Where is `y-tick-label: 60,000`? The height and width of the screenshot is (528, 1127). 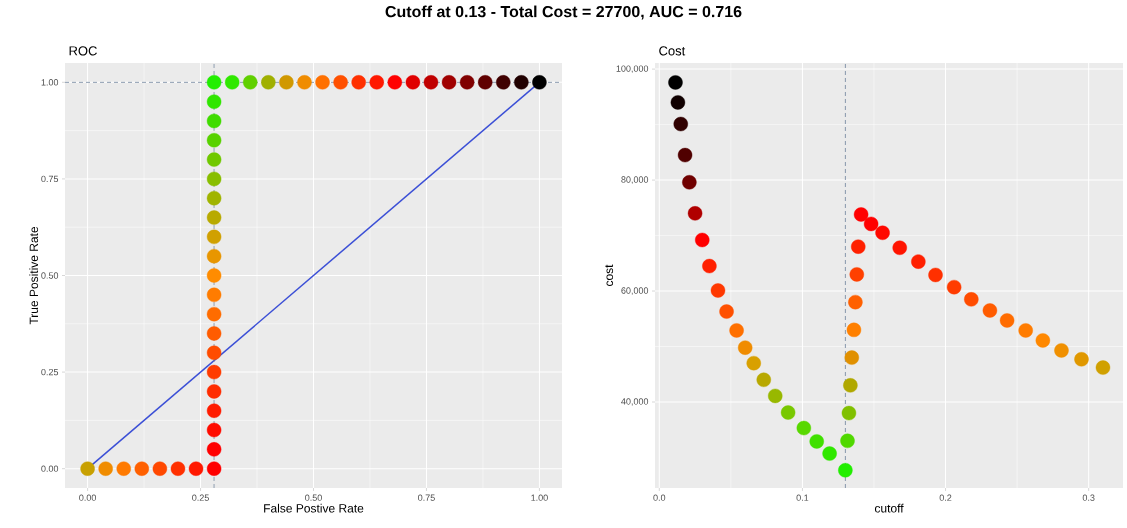 y-tick-label: 60,000 is located at coordinates (635, 291).